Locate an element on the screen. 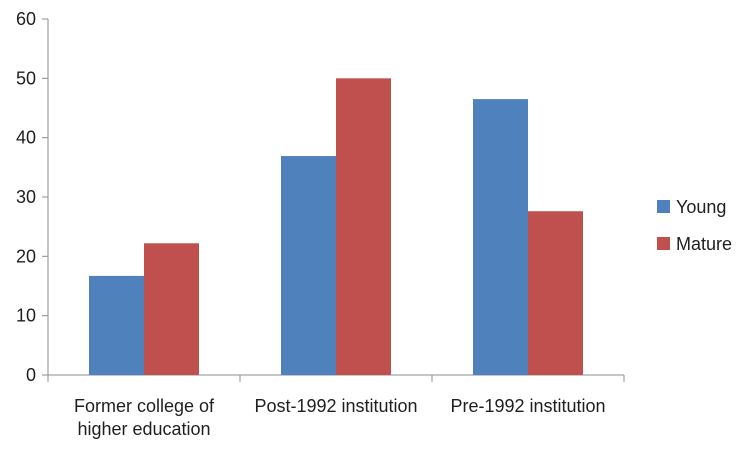 The height and width of the screenshot is (455, 754). x-category-label-line: Post-1992 institution is located at coordinates (335, 406).